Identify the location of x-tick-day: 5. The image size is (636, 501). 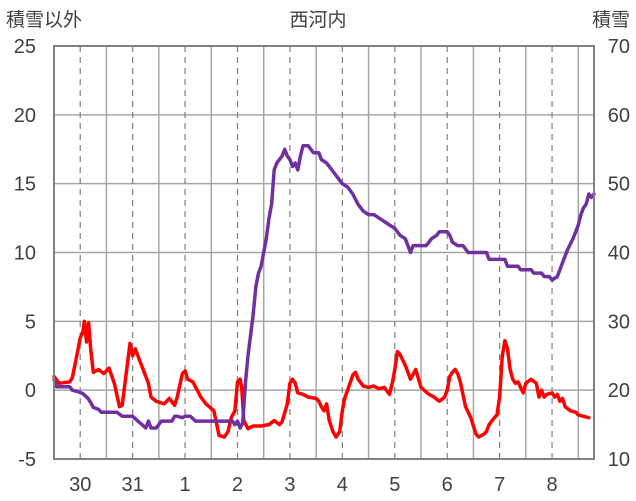
(394, 485).